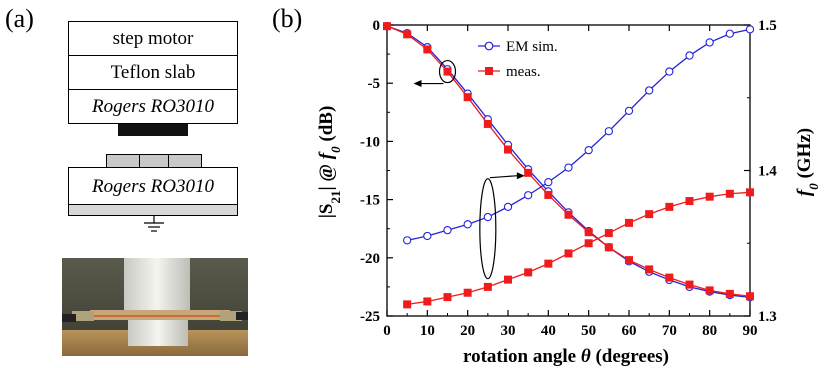 This screenshot has height=368, width=831. I want to click on x-axis-label: rotation angle θ (degrees), so click(566, 356).